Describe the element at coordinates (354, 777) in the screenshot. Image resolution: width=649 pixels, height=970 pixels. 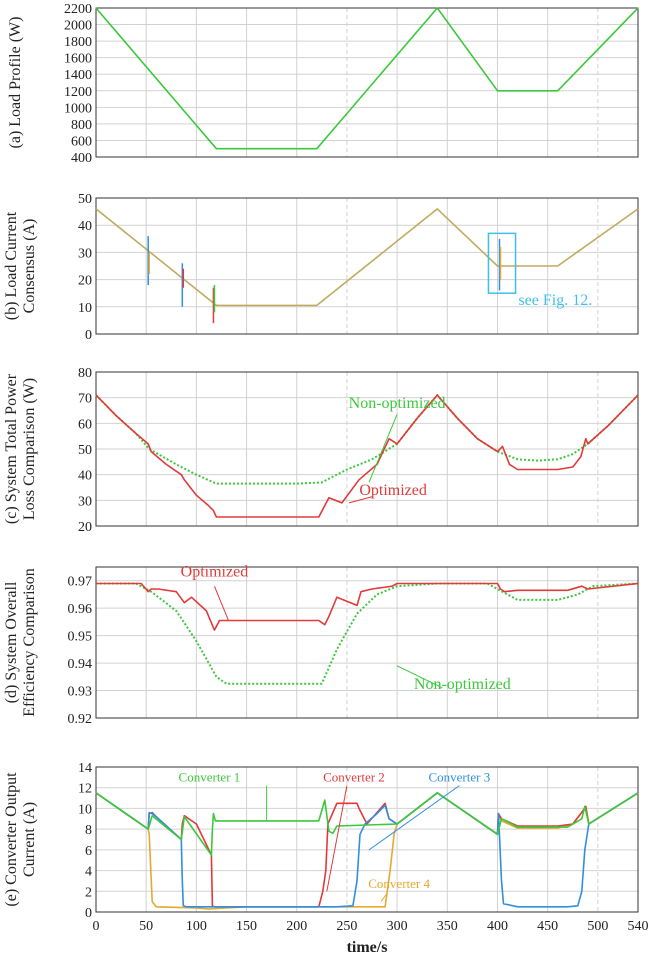
I see `series-label: Converter 2` at that location.